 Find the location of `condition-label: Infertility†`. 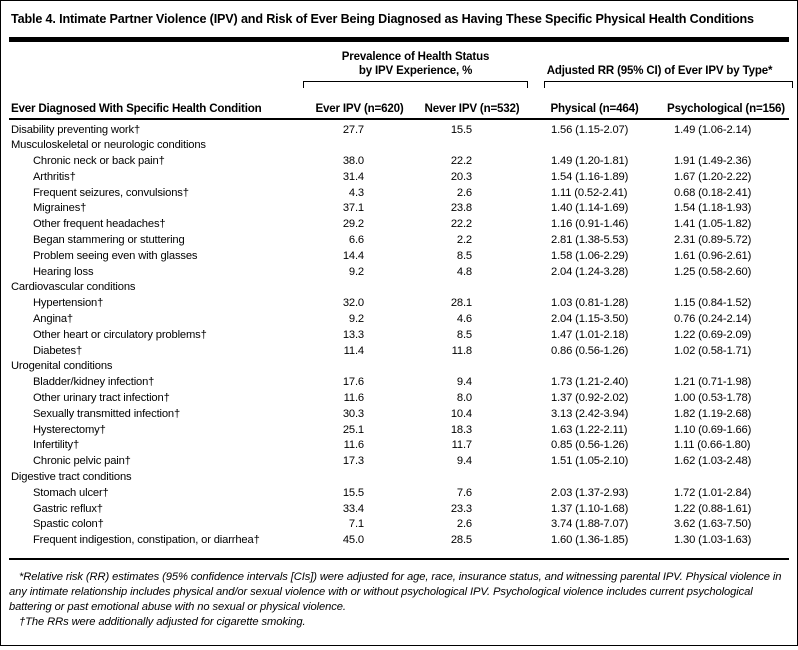

condition-label: Infertility† is located at coordinates (56, 445).